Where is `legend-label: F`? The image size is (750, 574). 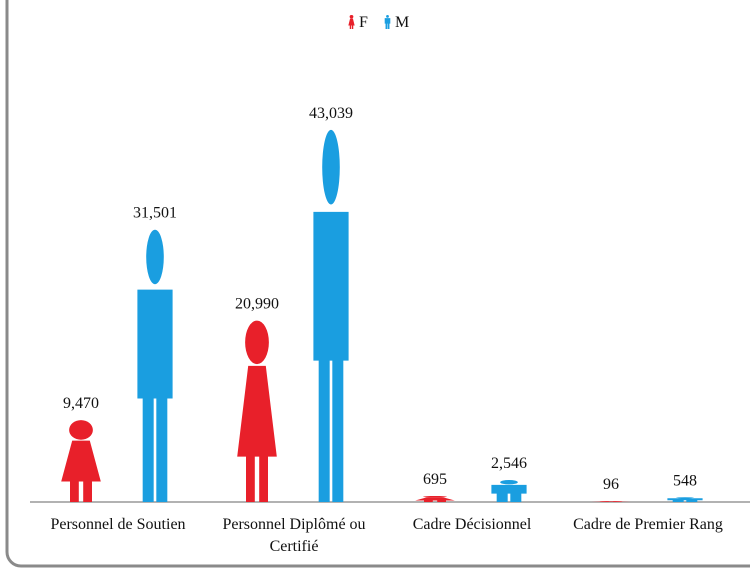
legend-label: F is located at coordinates (363, 22).